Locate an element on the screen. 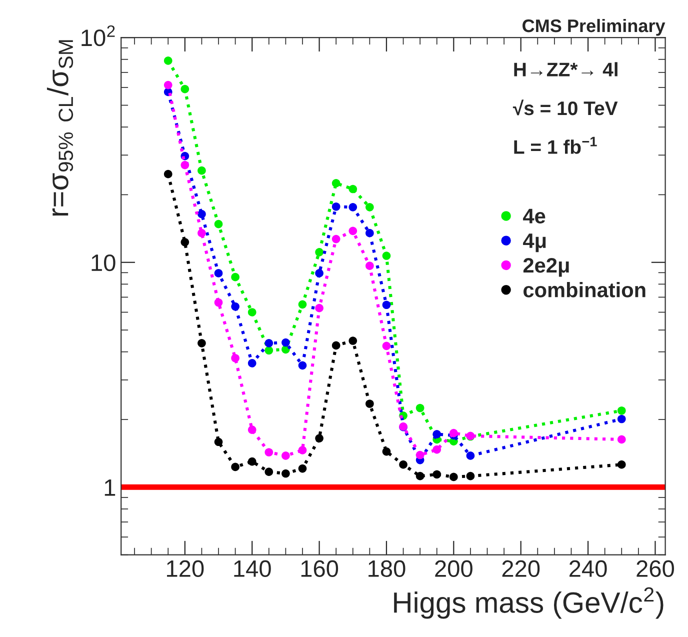 The height and width of the screenshot is (637, 688). x-tick-label: 260 is located at coordinates (655, 569).